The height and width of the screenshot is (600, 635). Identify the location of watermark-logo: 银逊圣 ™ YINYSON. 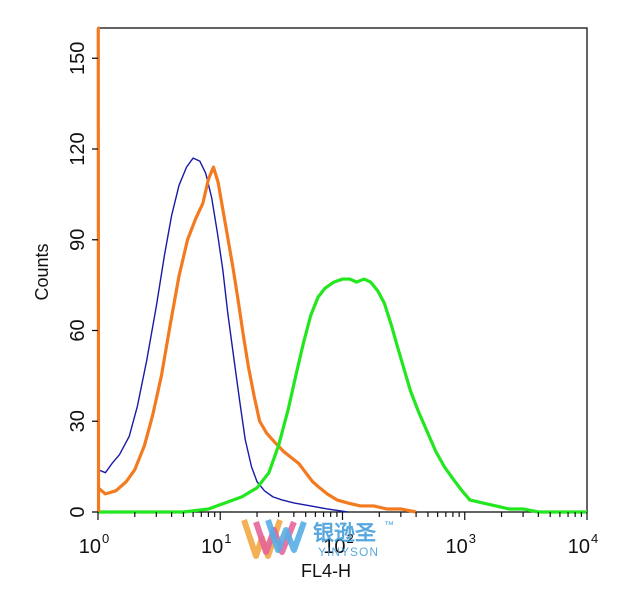
(317, 539).